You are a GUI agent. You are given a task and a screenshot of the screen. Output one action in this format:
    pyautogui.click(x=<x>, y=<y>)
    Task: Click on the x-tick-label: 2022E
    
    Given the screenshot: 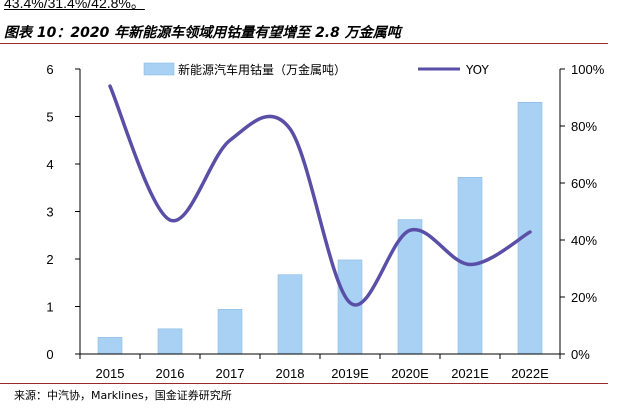 What is the action you would take?
    pyautogui.click(x=530, y=373)
    